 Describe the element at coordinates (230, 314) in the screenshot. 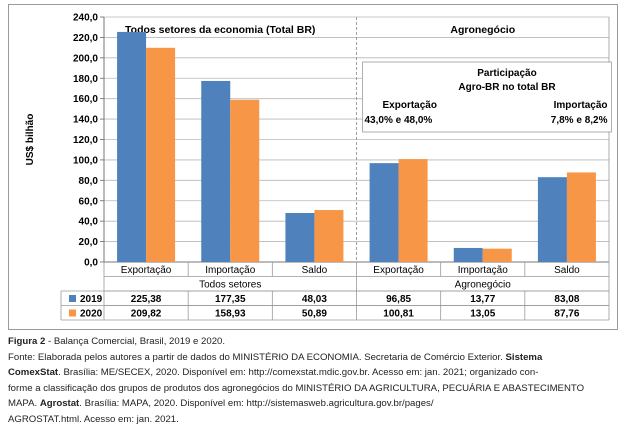

I see `data-label-2020: 158,93` at that location.